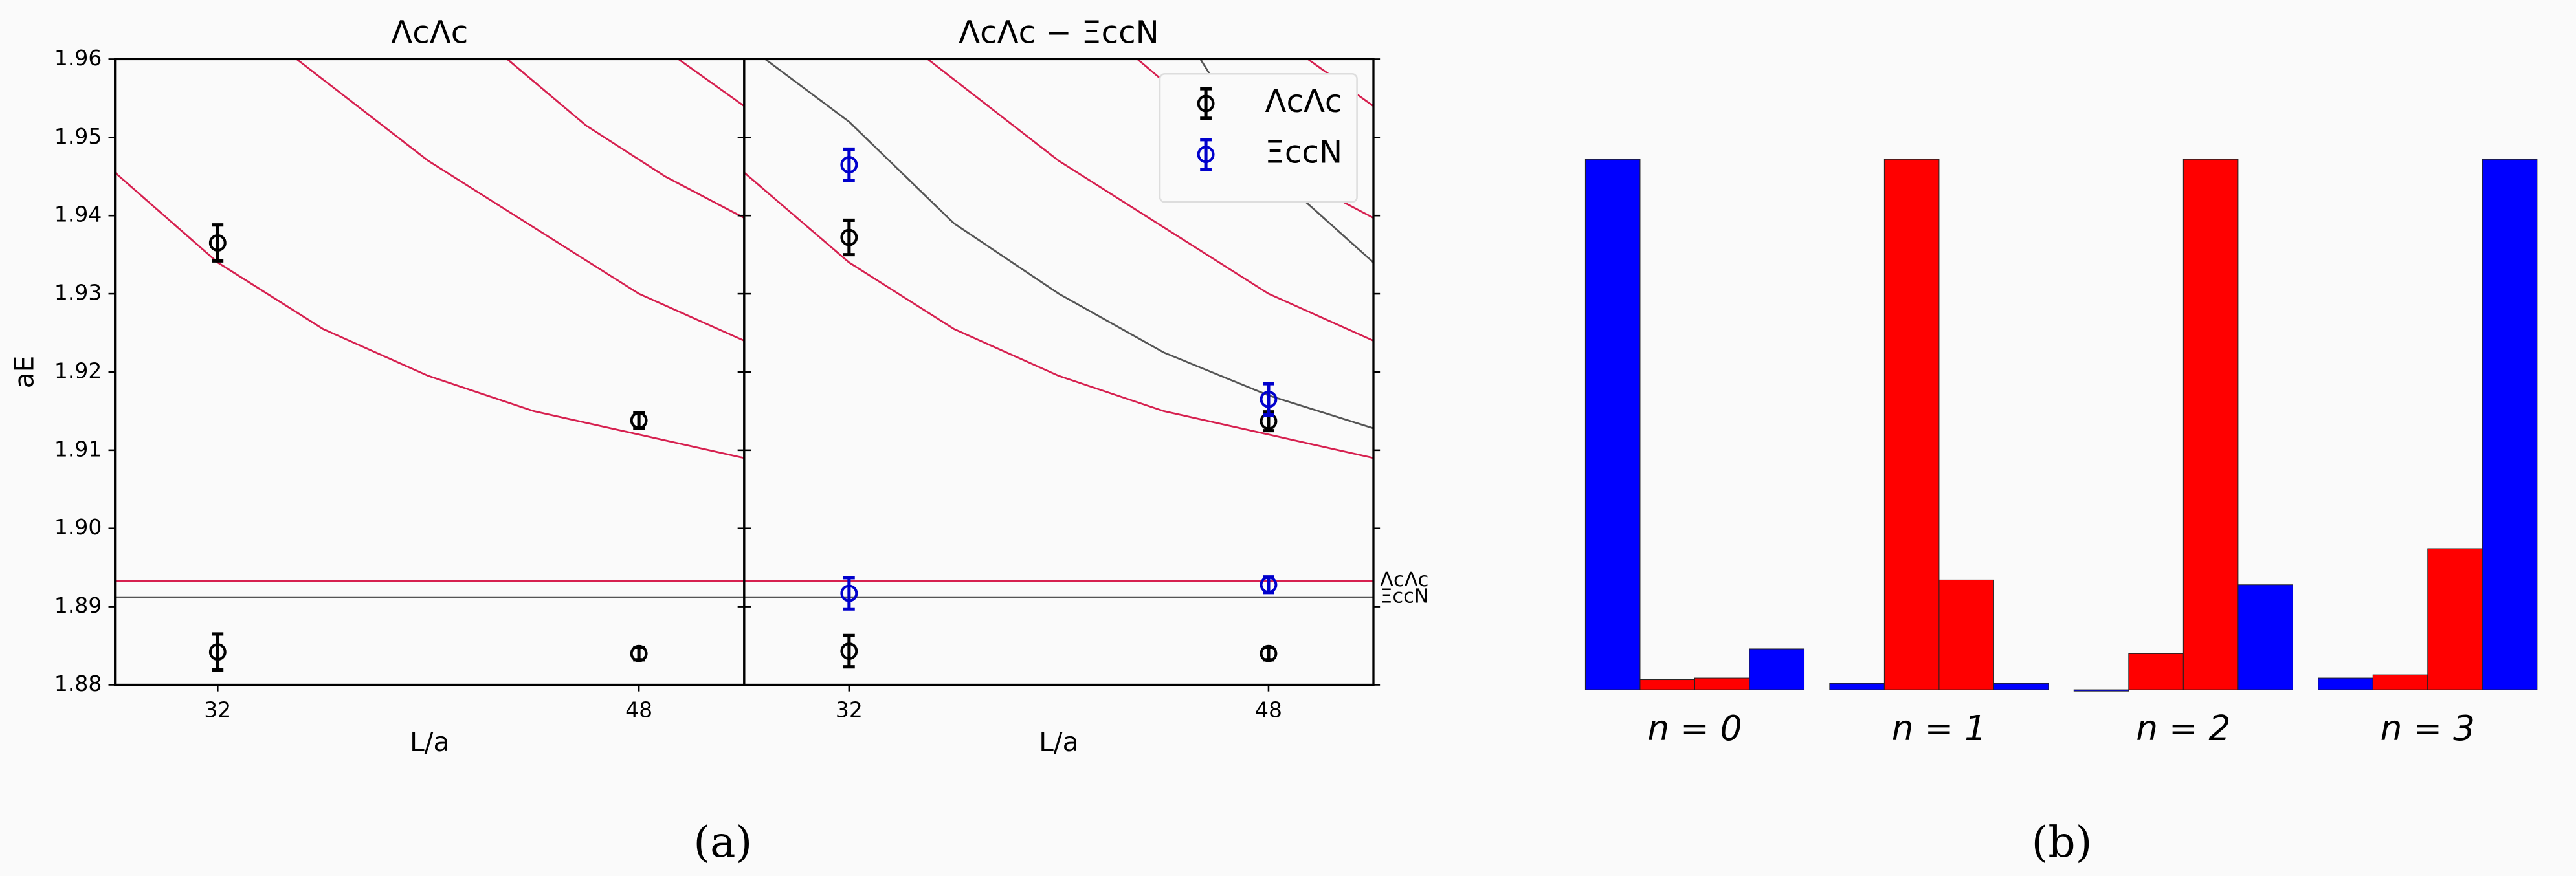 This screenshot has width=2576, height=876. What do you see at coordinates (429, 32) in the screenshot?
I see `chart-title: ΛcΛc` at bounding box center [429, 32].